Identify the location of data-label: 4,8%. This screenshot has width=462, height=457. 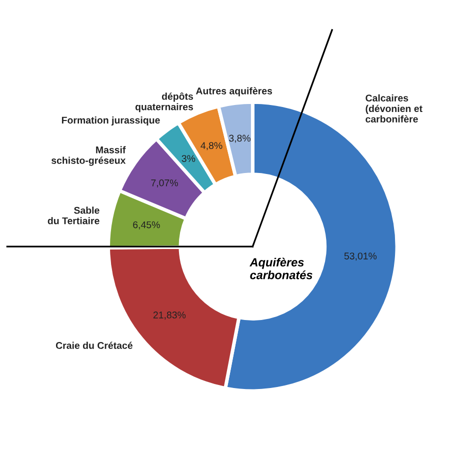
(211, 146).